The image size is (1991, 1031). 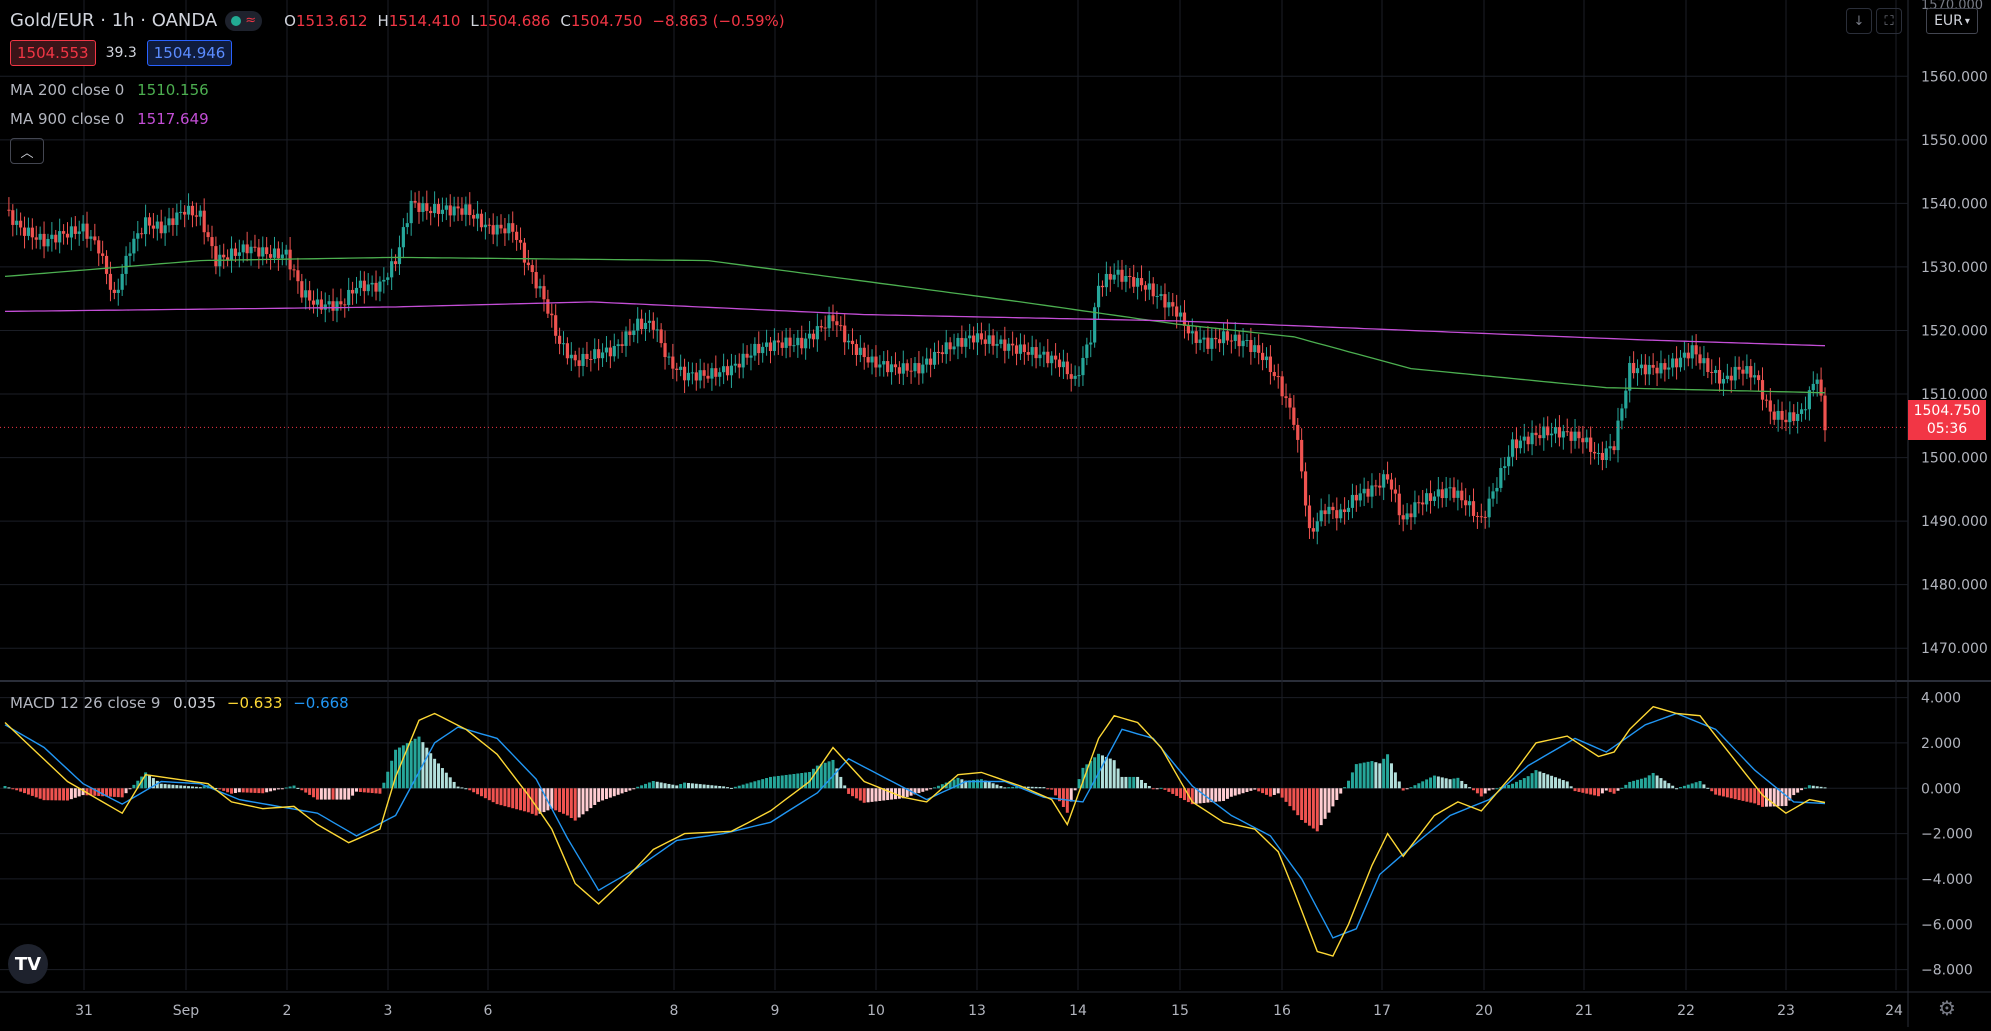 I want to click on ma200-legend: MA 200 close 0 1510.156, so click(x=109, y=90).